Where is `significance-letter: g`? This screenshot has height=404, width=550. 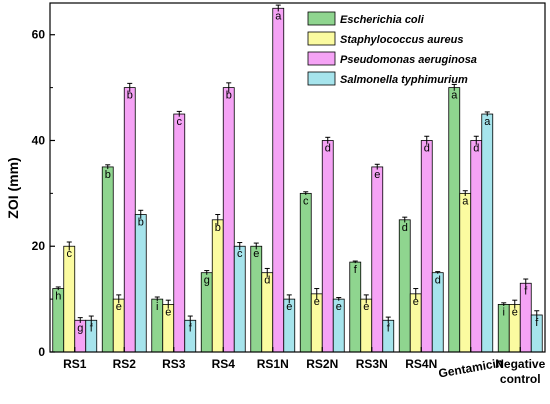
significance-letter: g is located at coordinates (207, 281).